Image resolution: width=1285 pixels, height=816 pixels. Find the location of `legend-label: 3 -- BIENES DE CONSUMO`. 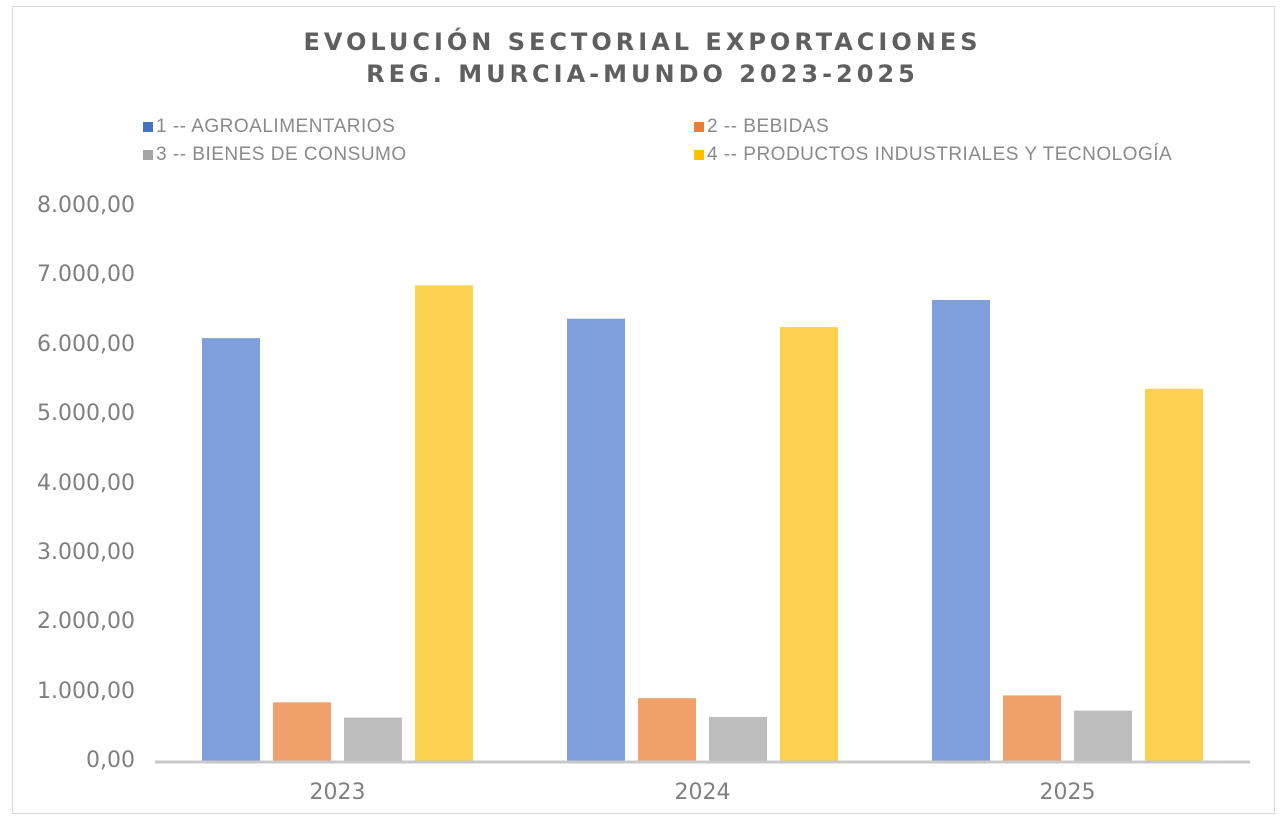

legend-label: 3 -- BIENES DE CONSUMO is located at coordinates (281, 154).